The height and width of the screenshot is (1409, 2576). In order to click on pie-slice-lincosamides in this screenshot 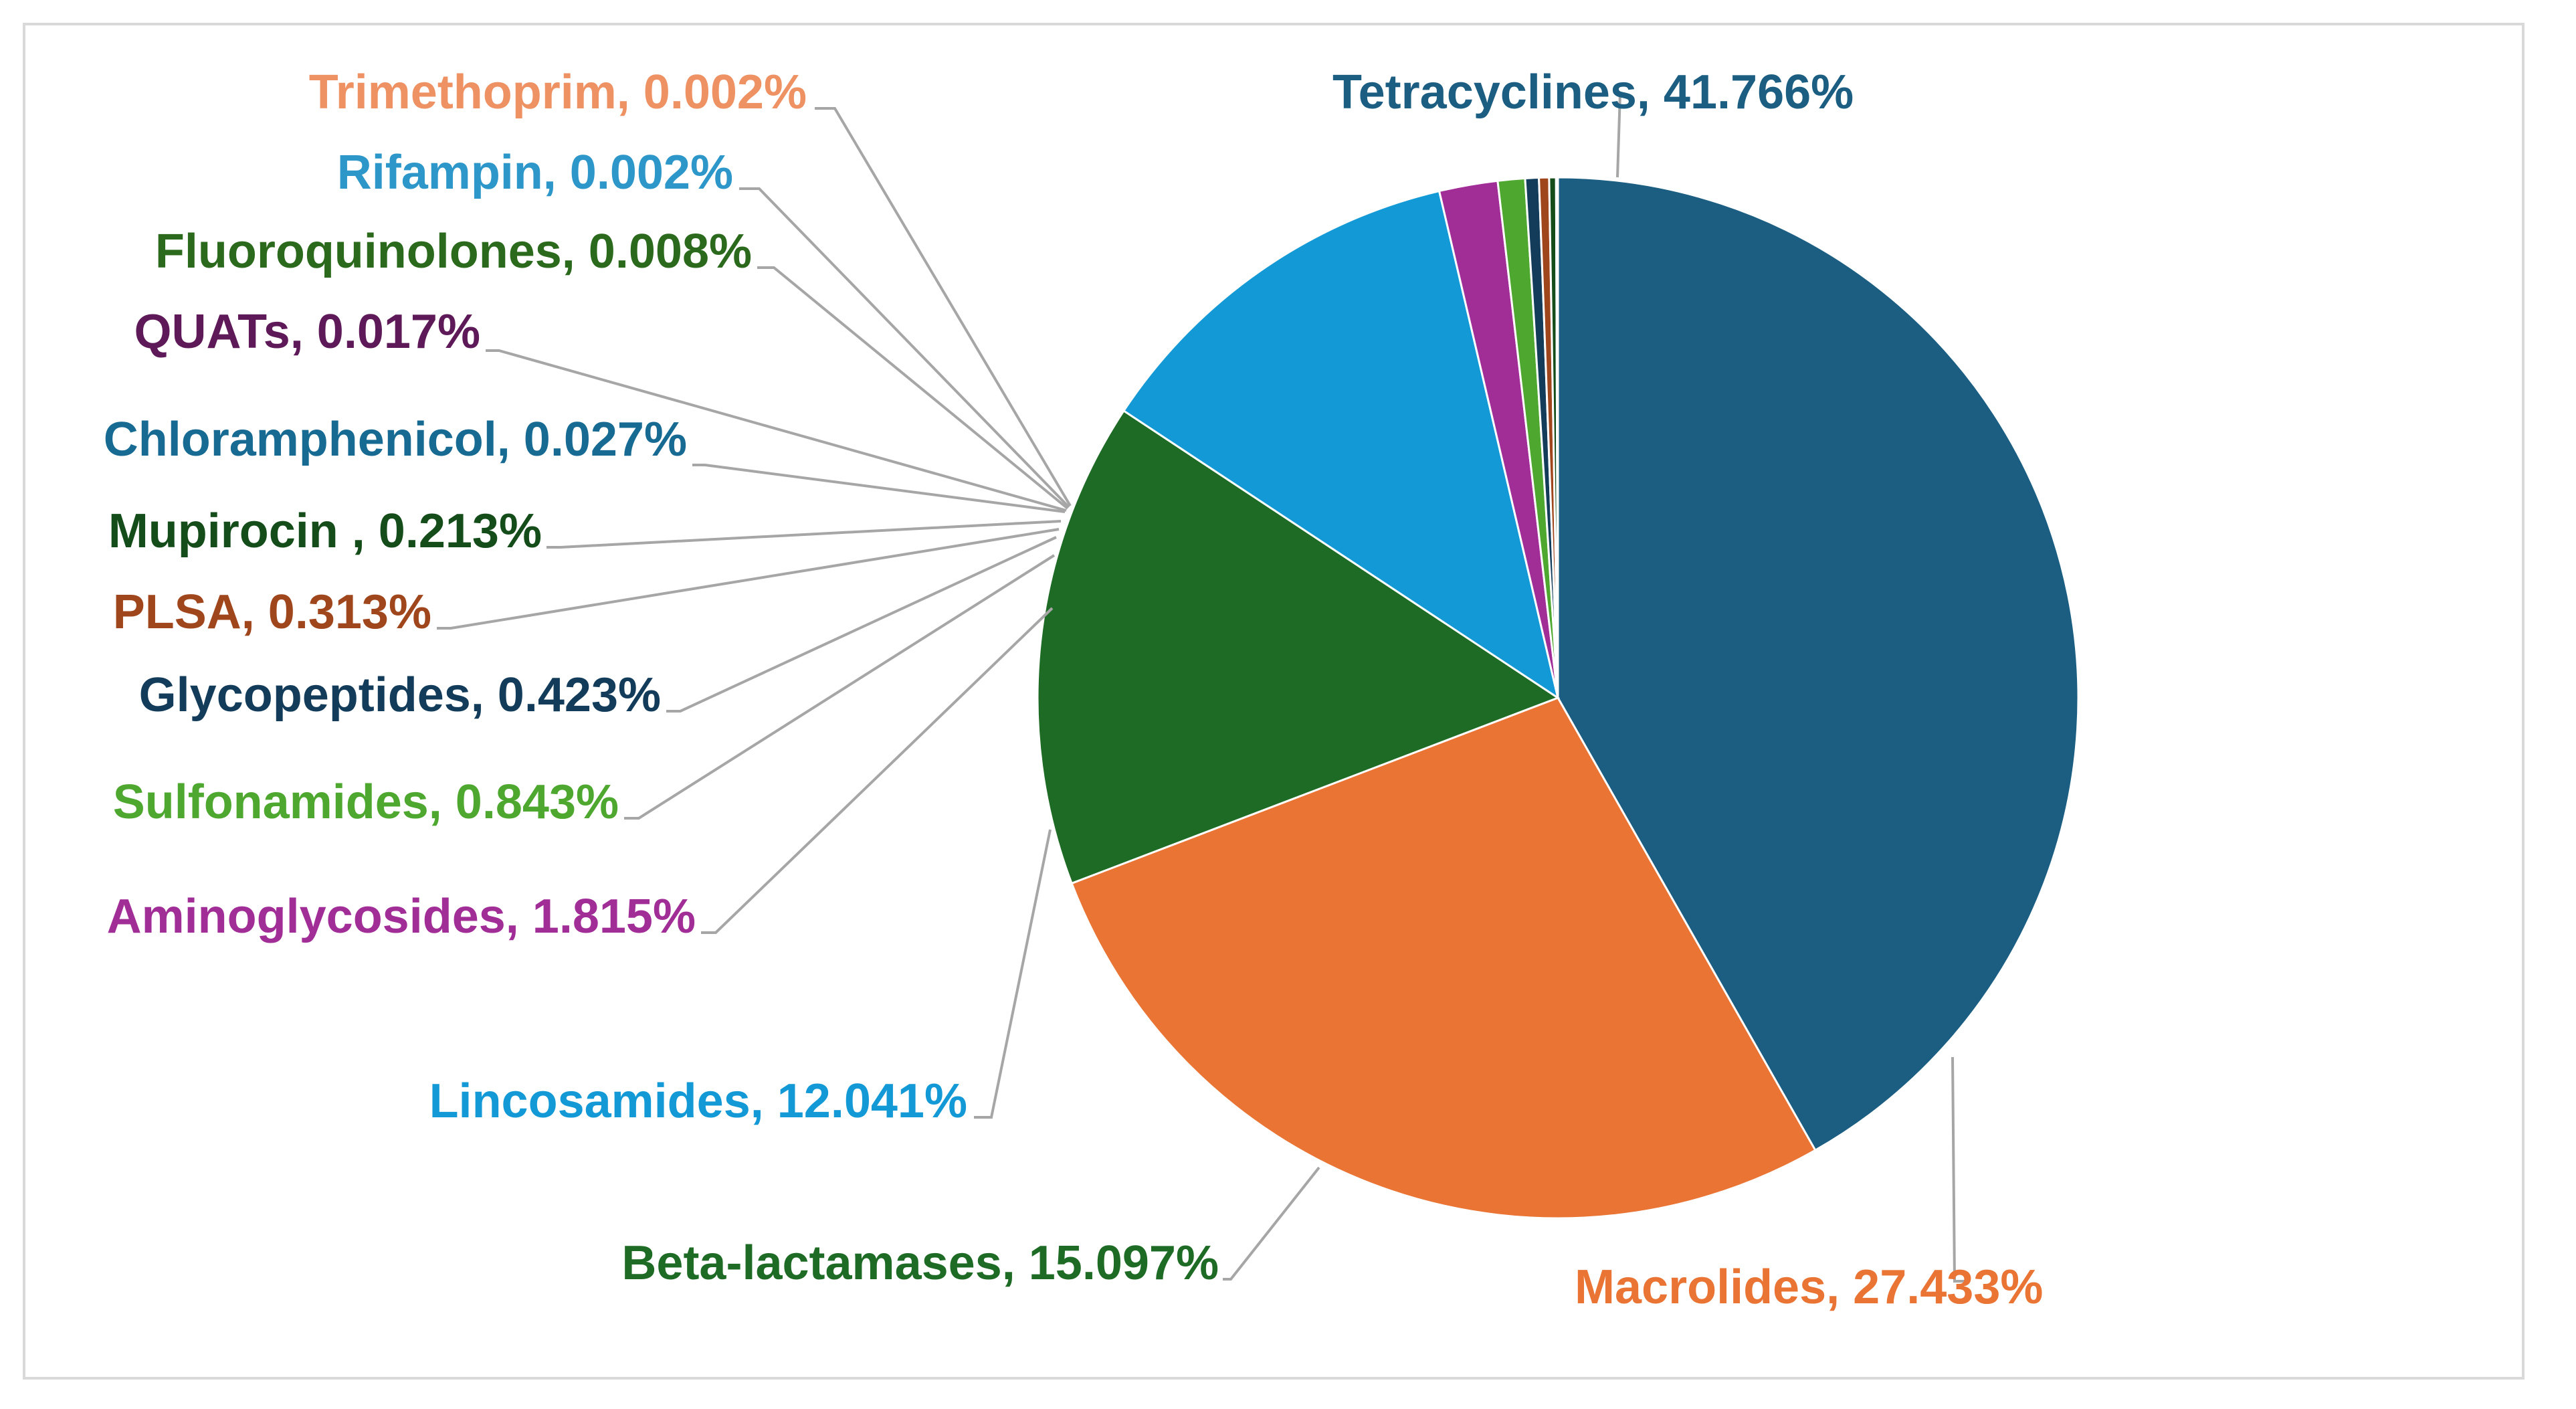, I will do `click(1341, 444)`.